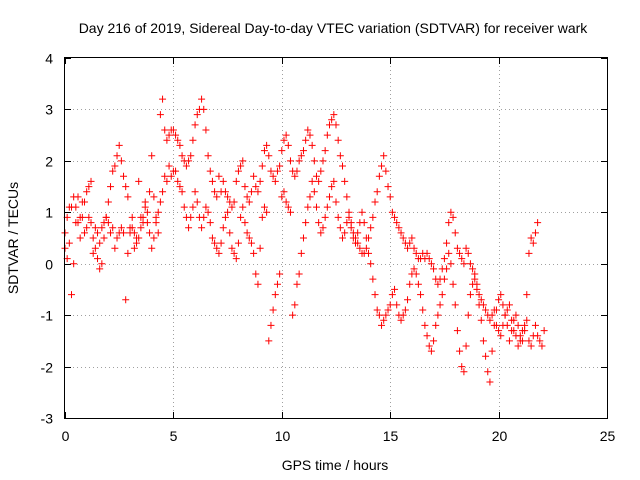 Image resolution: width=640 pixels, height=480 pixels. I want to click on x-tick-labels: 0 5 10 15 20 25, so click(339, 436).